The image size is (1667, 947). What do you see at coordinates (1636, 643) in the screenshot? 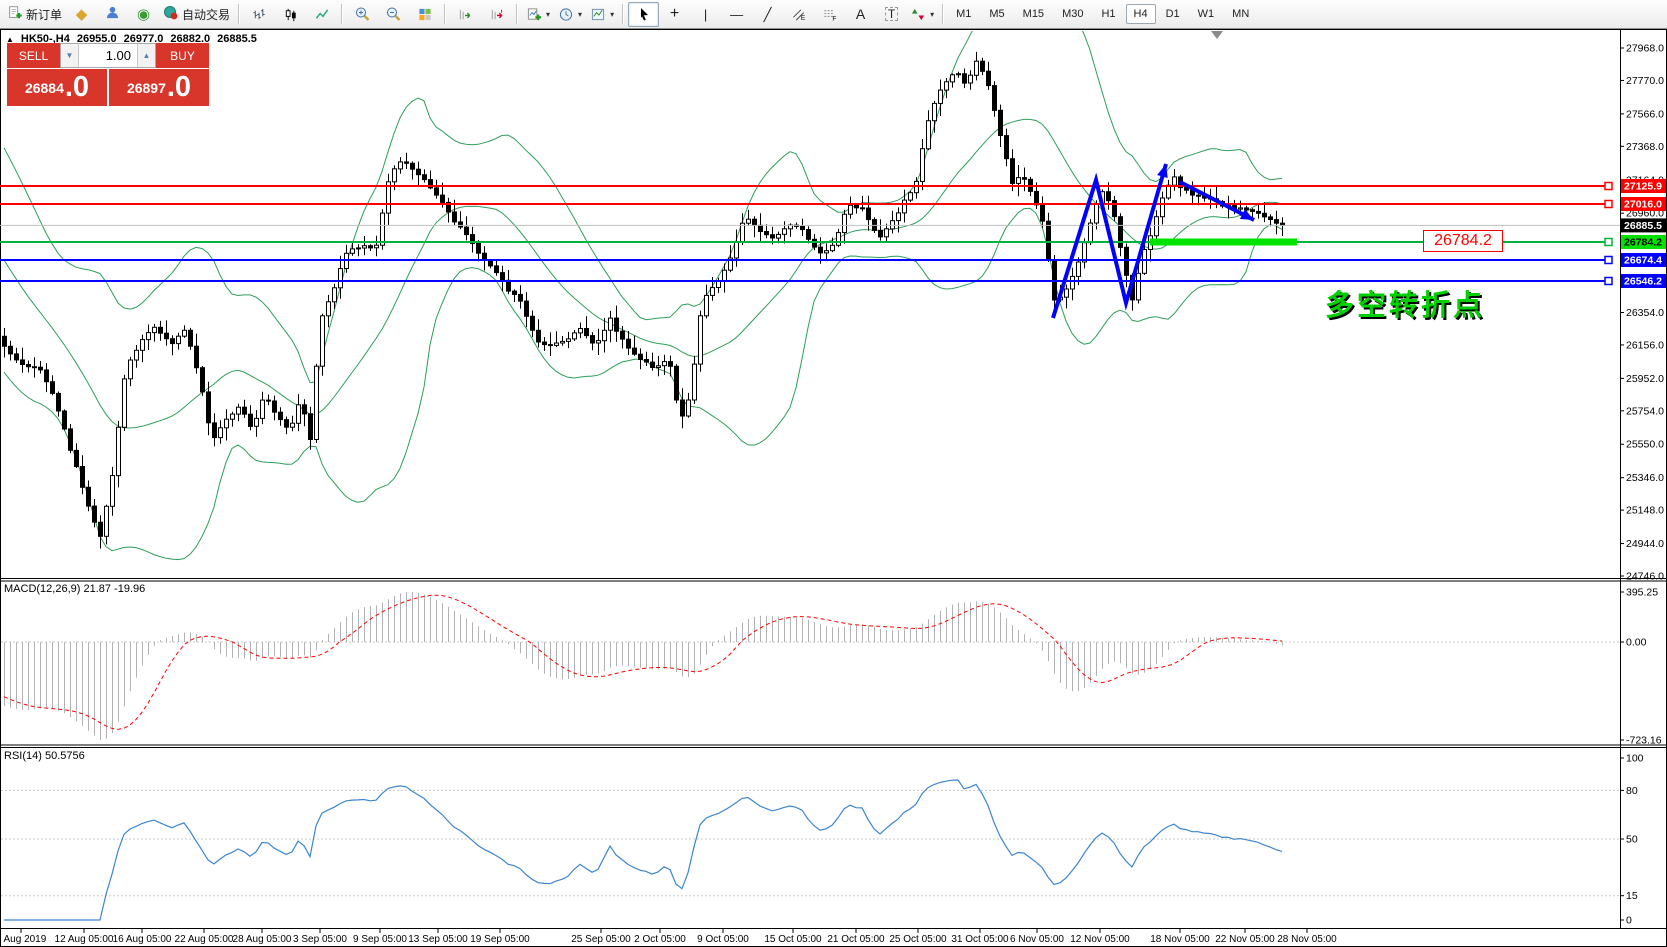
I see `svg-text: 0.00` at bounding box center [1636, 643].